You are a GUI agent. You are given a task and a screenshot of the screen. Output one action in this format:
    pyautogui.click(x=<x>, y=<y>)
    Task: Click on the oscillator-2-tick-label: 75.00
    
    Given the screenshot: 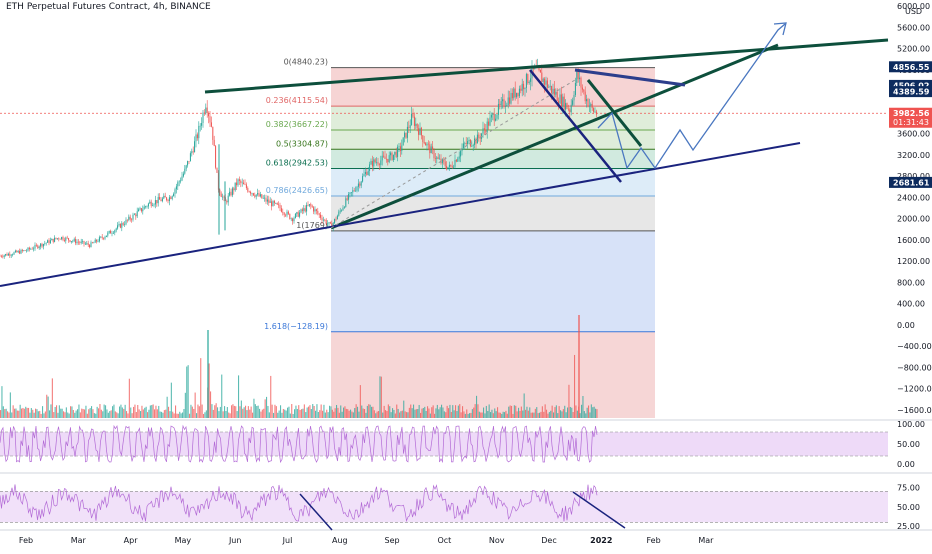 What is the action you would take?
    pyautogui.click(x=908, y=488)
    